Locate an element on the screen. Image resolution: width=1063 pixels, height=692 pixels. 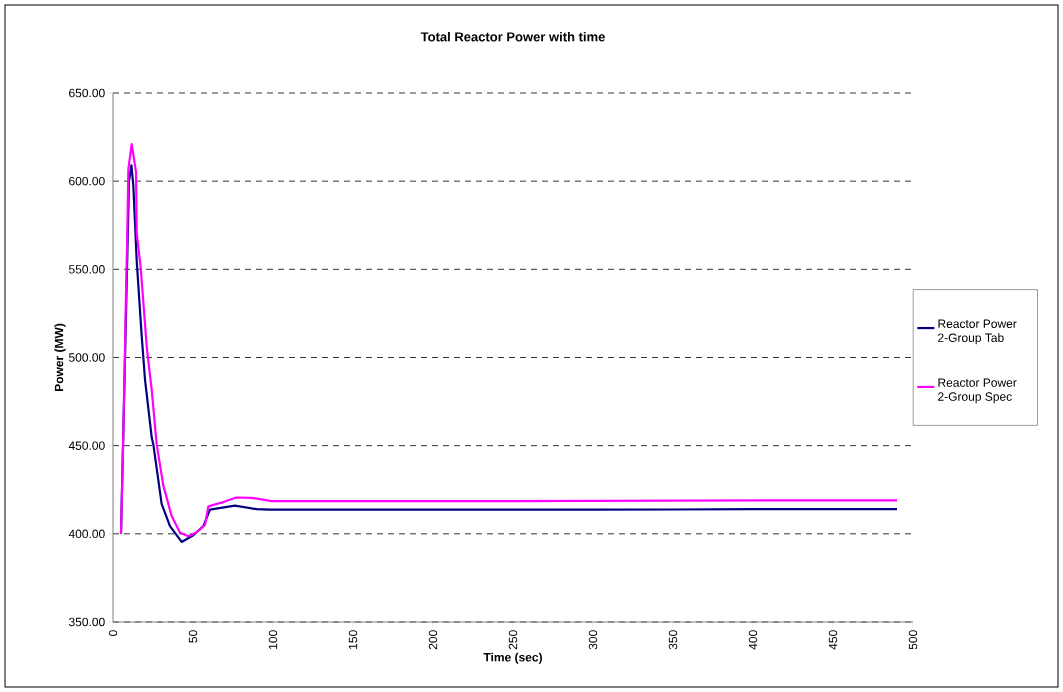
x-tick-label: 200 is located at coordinates (433, 640).